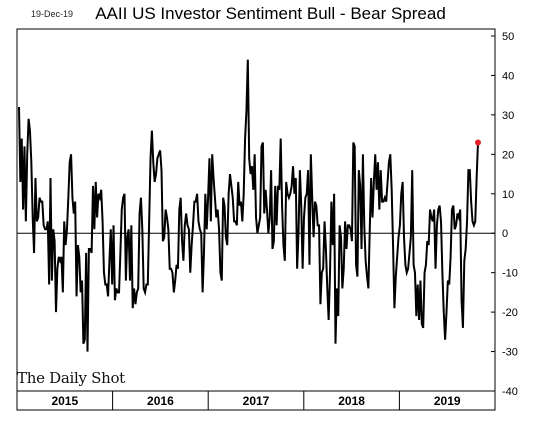  I want to click on last-point-marker, so click(478, 142).